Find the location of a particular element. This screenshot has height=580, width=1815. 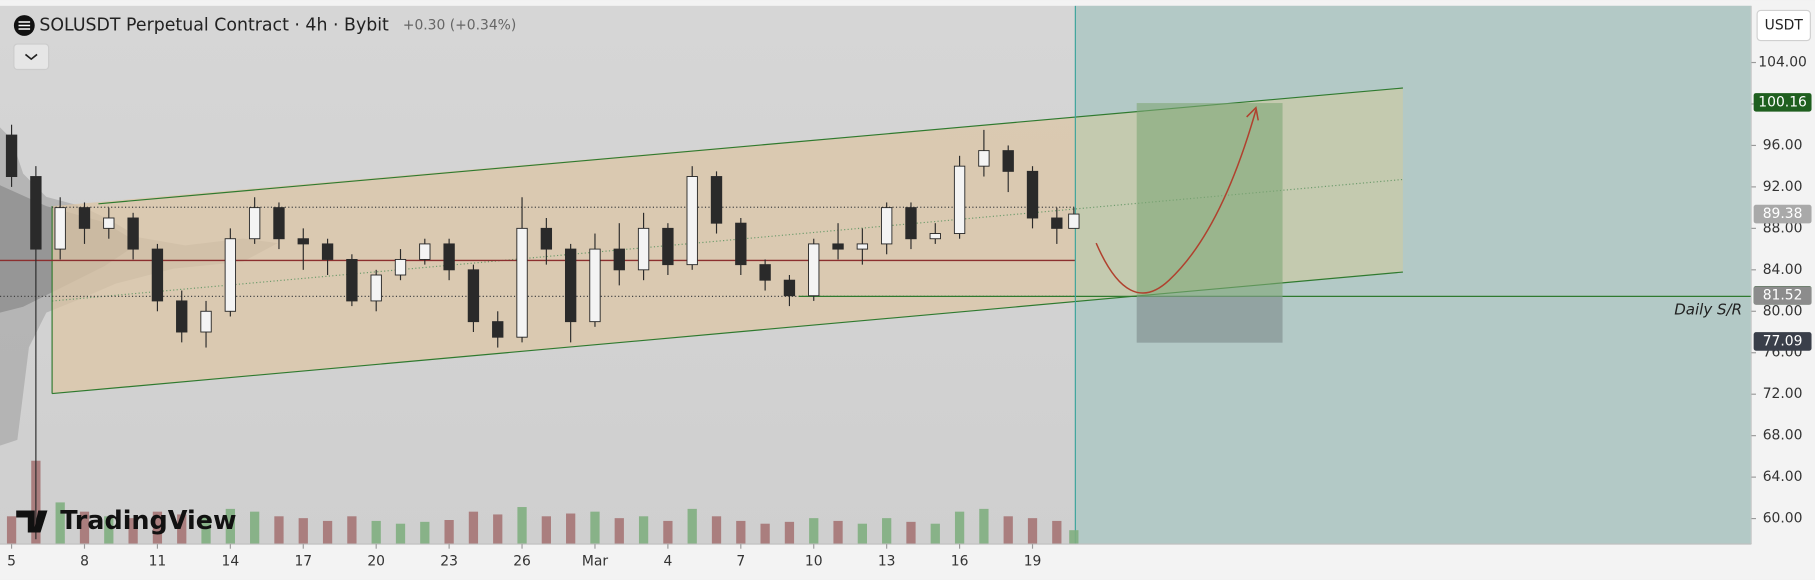

price-label: 81.52 is located at coordinates (1783, 296).